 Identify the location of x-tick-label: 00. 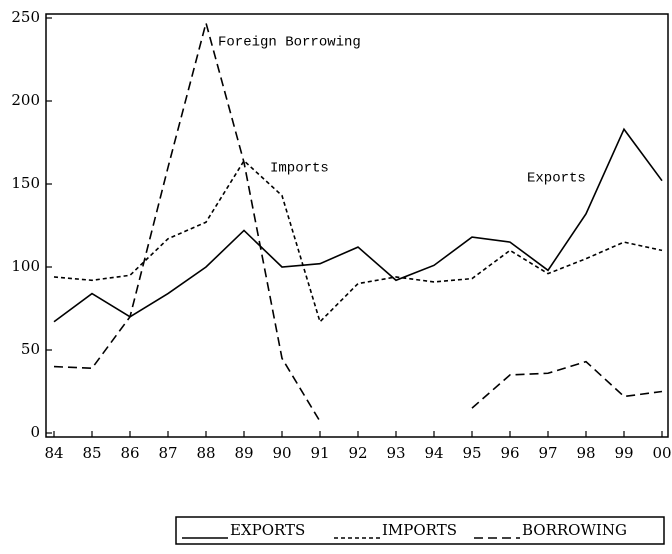
(661, 453).